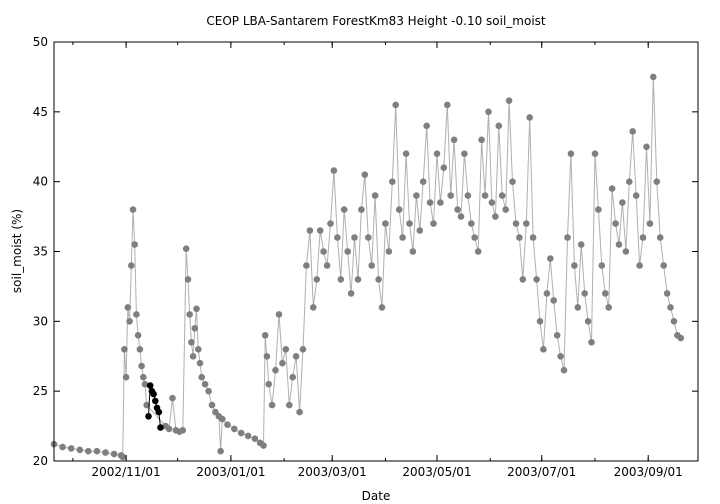 The image size is (720, 504). What do you see at coordinates (40, 112) in the screenshot?
I see `y-tick-label: 45` at bounding box center [40, 112].